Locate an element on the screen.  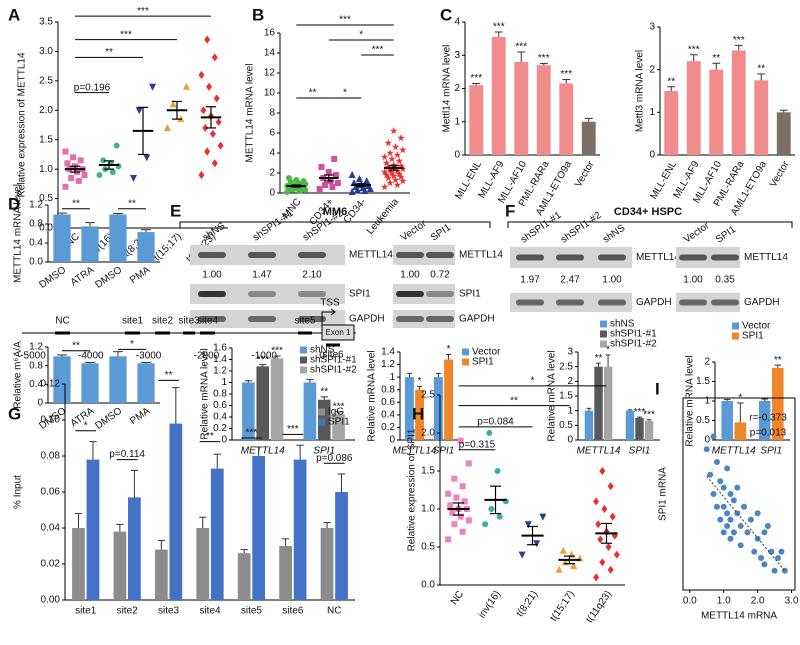
map-tick-label: 0 is located at coordinates (322, 356).